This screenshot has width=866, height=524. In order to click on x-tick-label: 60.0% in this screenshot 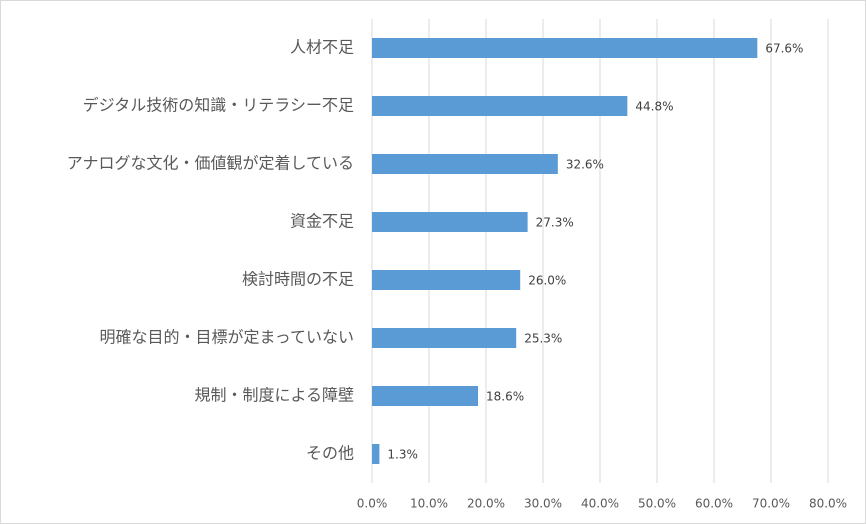, I will do `click(714, 504)`.